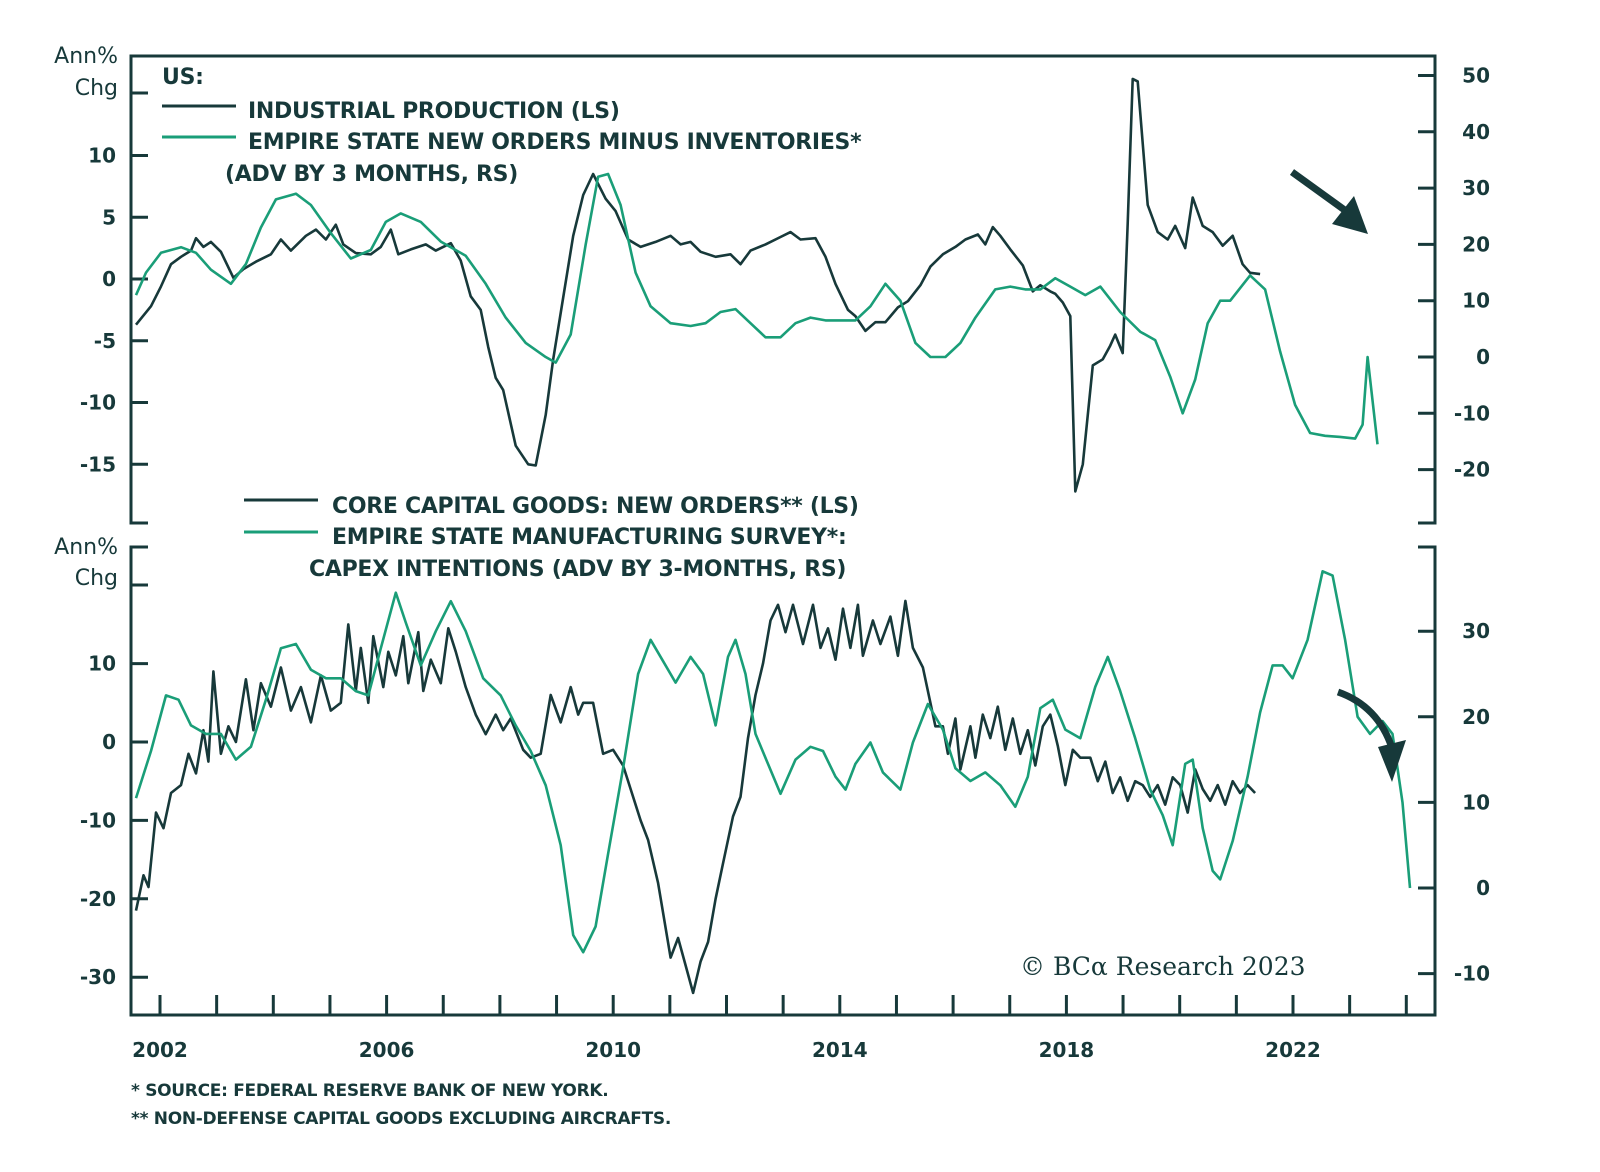  What do you see at coordinates (109, 742) in the screenshot?
I see `bottom-left-tick-label: 0` at bounding box center [109, 742].